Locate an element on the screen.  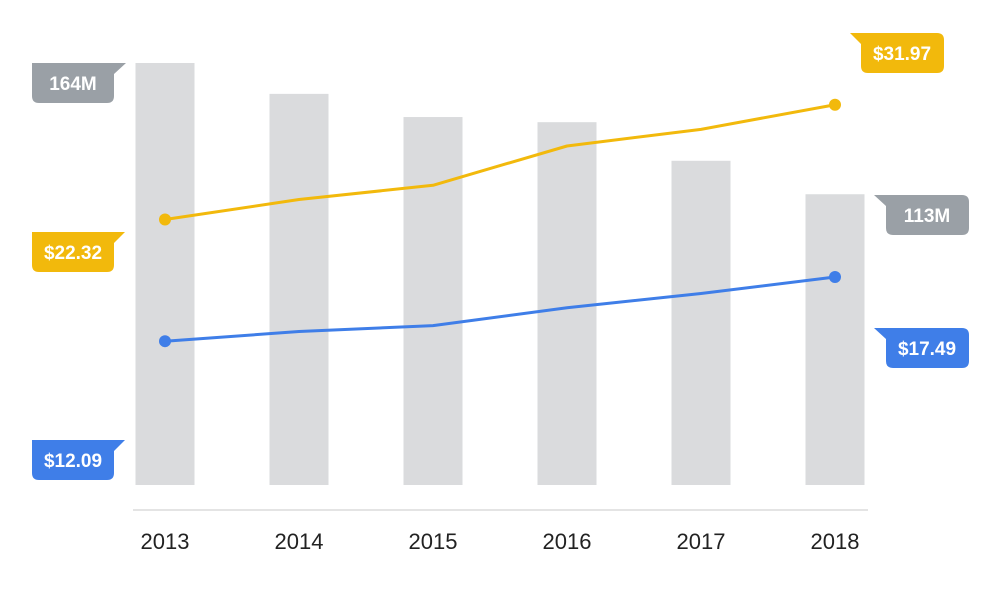
bar-label-first-tag: 164M is located at coordinates (79, 83).